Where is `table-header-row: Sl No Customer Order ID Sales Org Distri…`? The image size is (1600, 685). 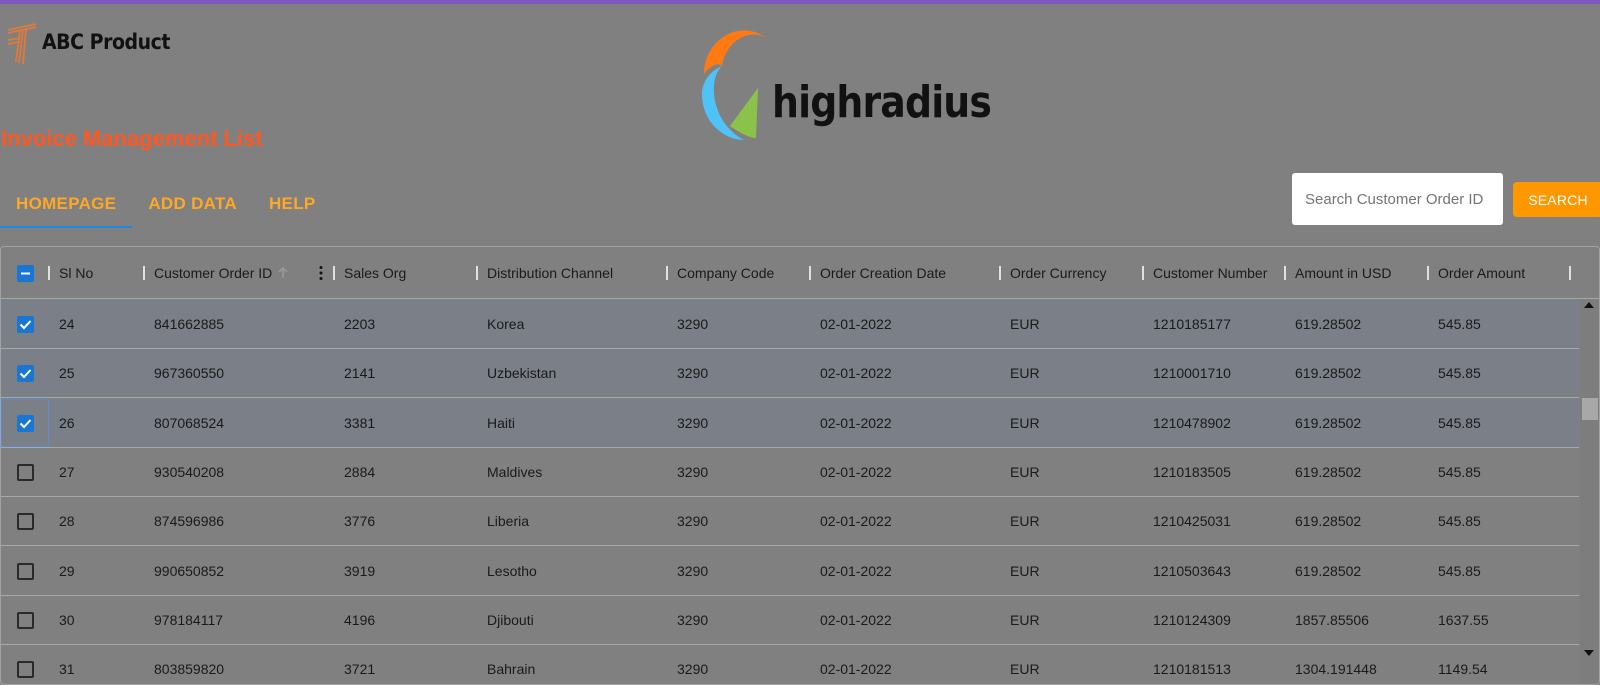
table-header-row: Sl No Customer Order ID Sales Org Distri… is located at coordinates (800, 273).